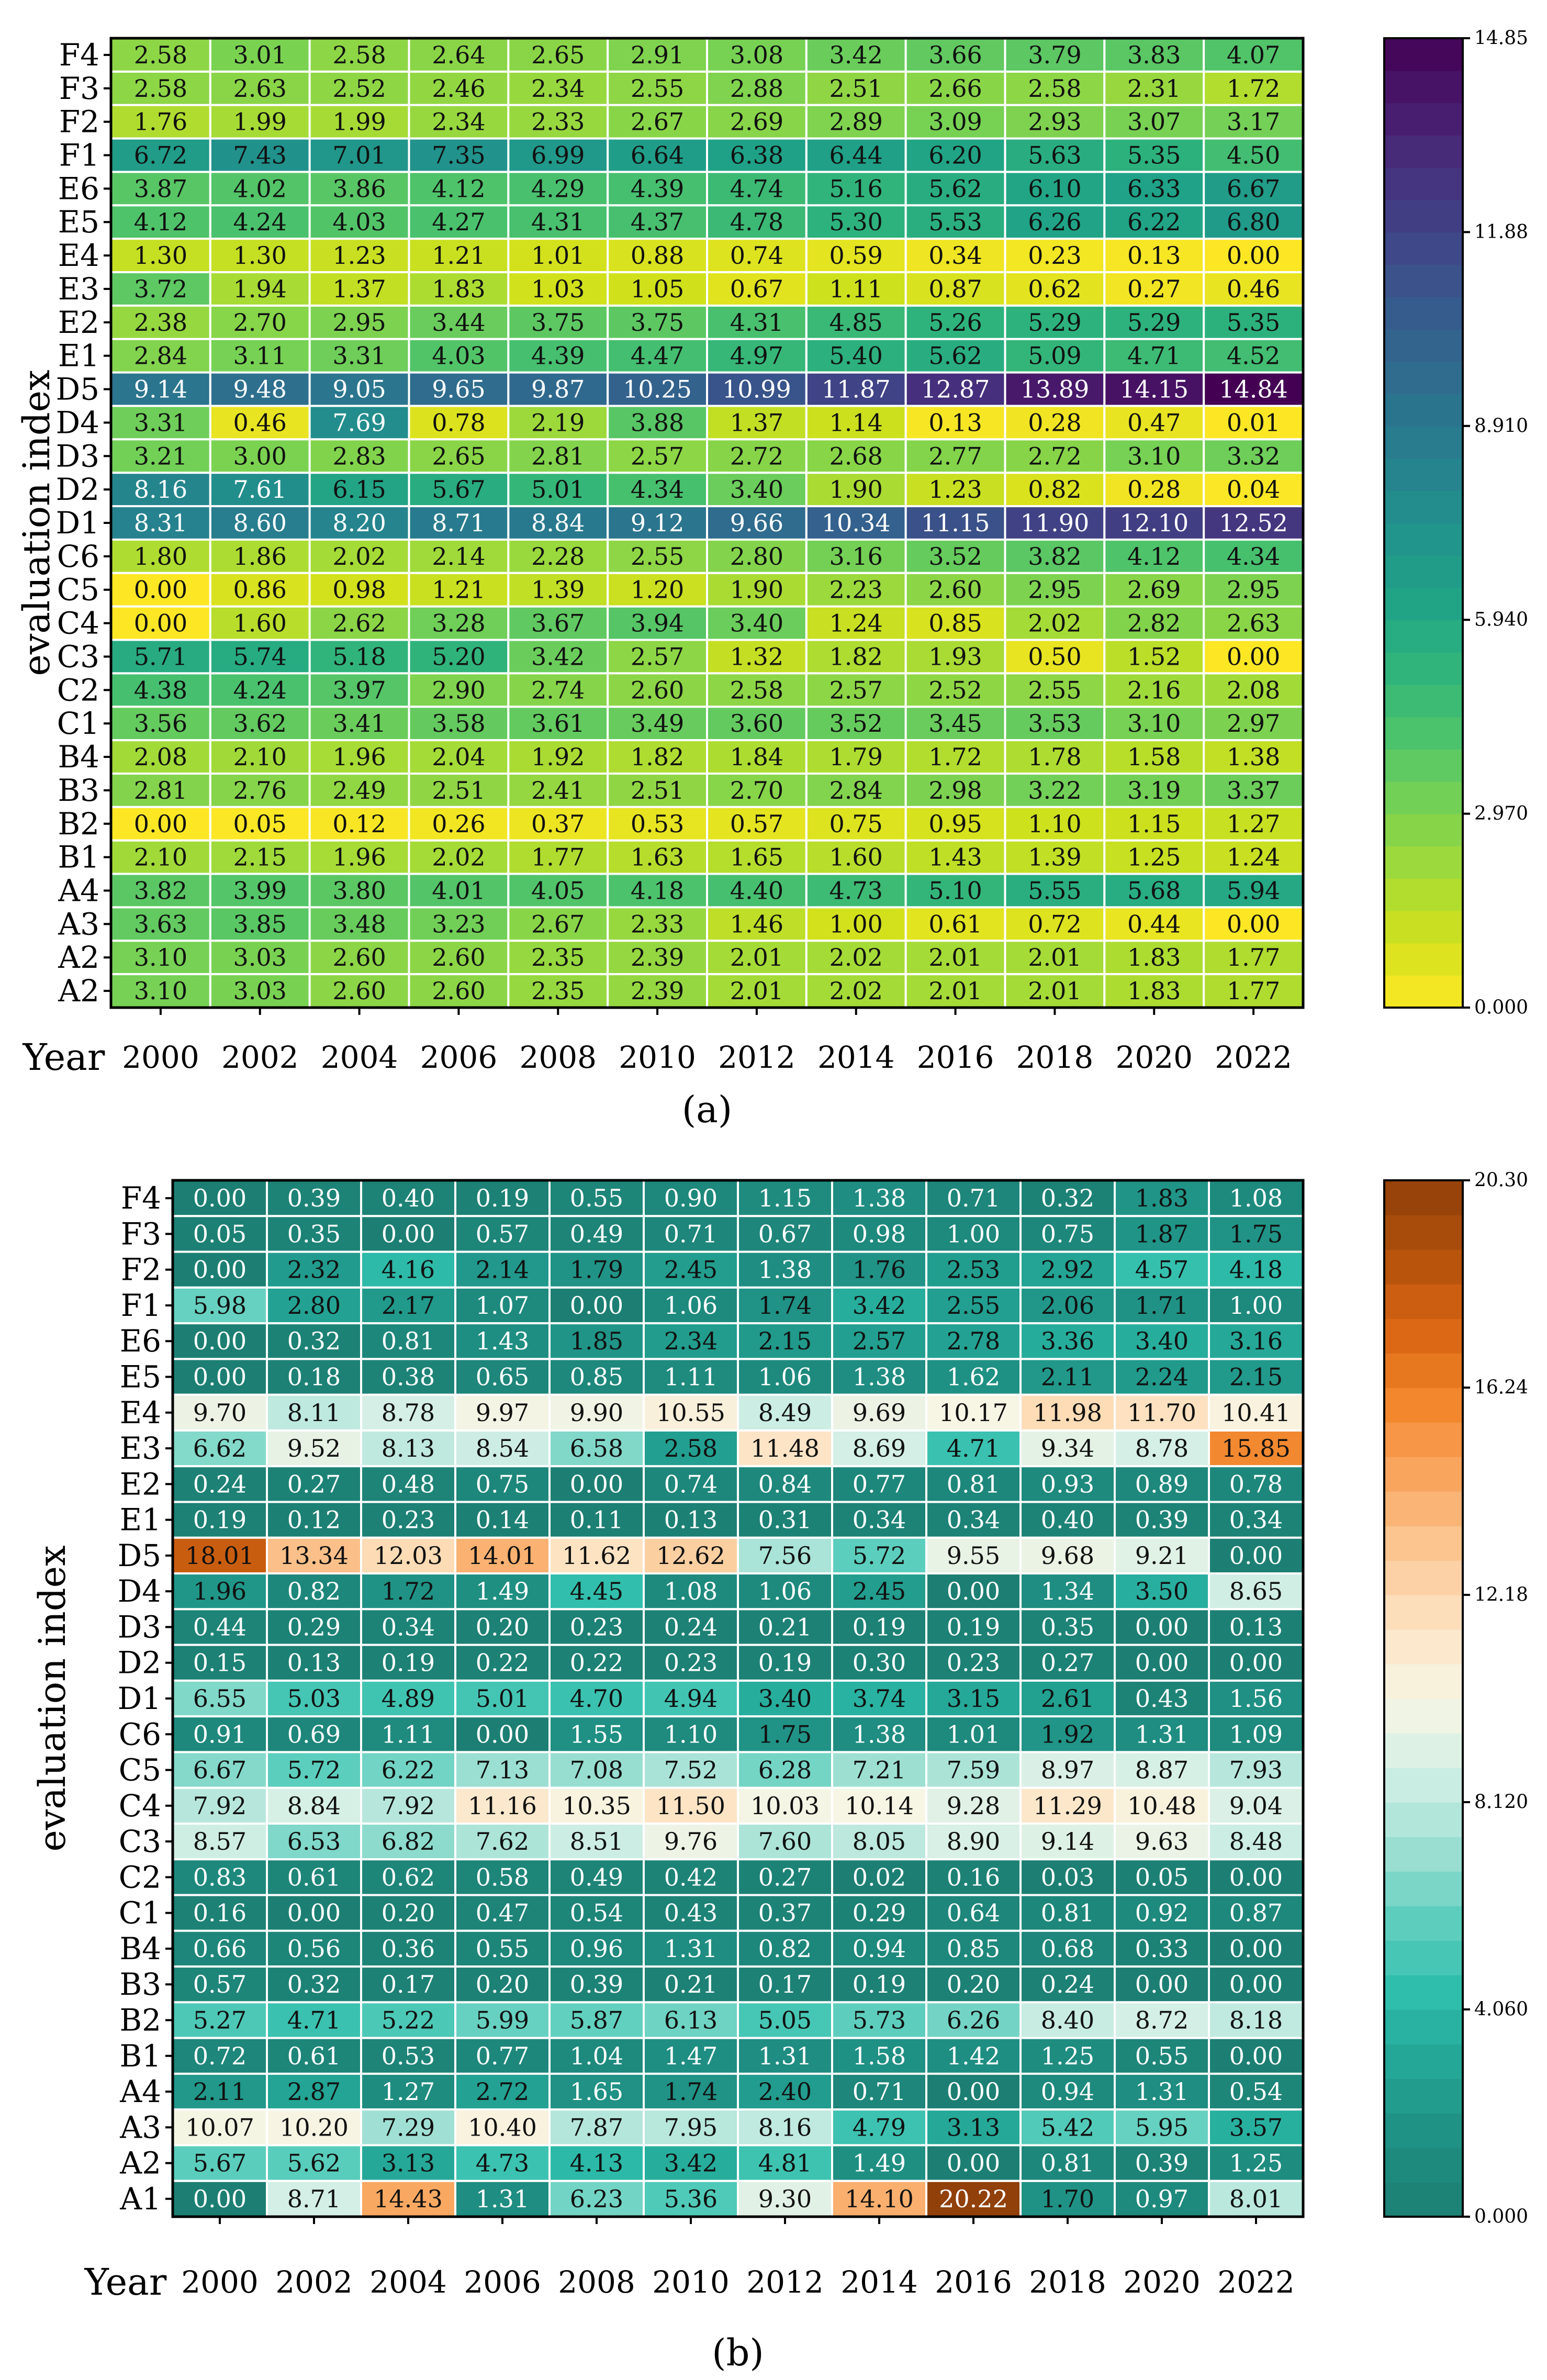 This screenshot has height=2380, width=1547. Describe the element at coordinates (1067, 2092) in the screenshot. I see `cell-value-label: 0.94` at that location.